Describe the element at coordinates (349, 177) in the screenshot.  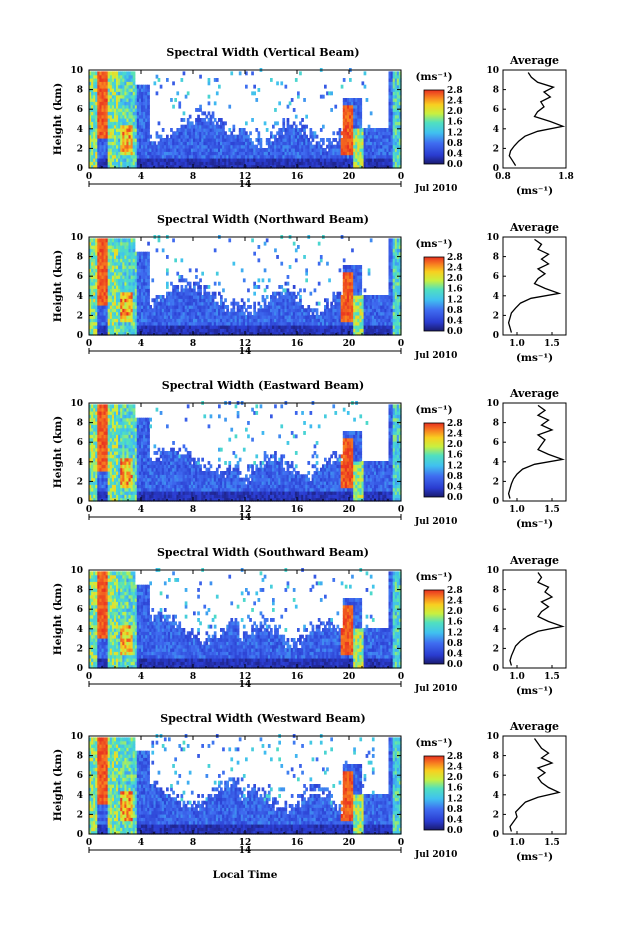
I see `x-tick-label: 20` at that location.